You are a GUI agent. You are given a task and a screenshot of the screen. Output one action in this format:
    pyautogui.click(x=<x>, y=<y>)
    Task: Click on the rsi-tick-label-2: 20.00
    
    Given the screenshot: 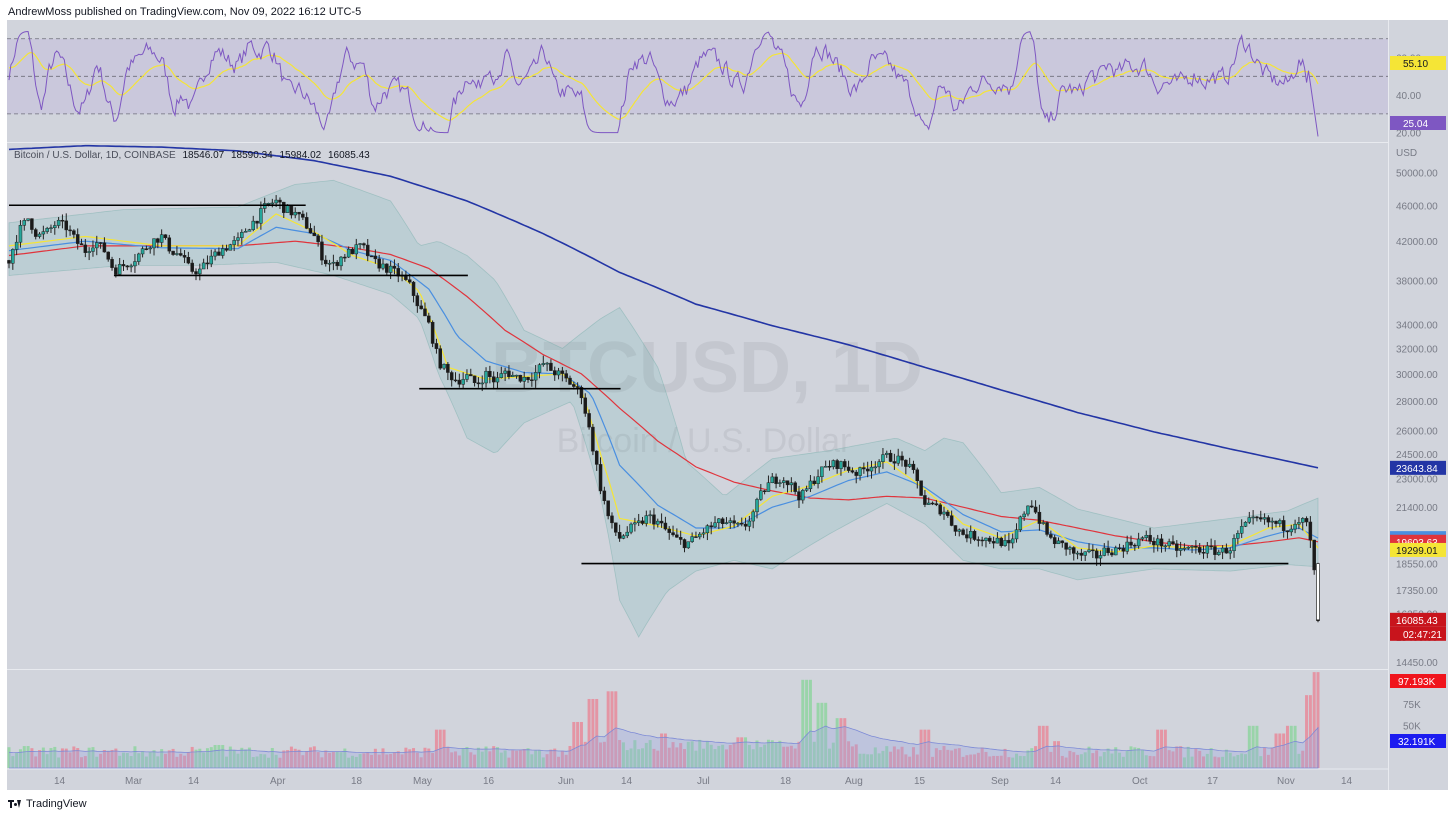 What is the action you would take?
    pyautogui.click(x=1408, y=134)
    